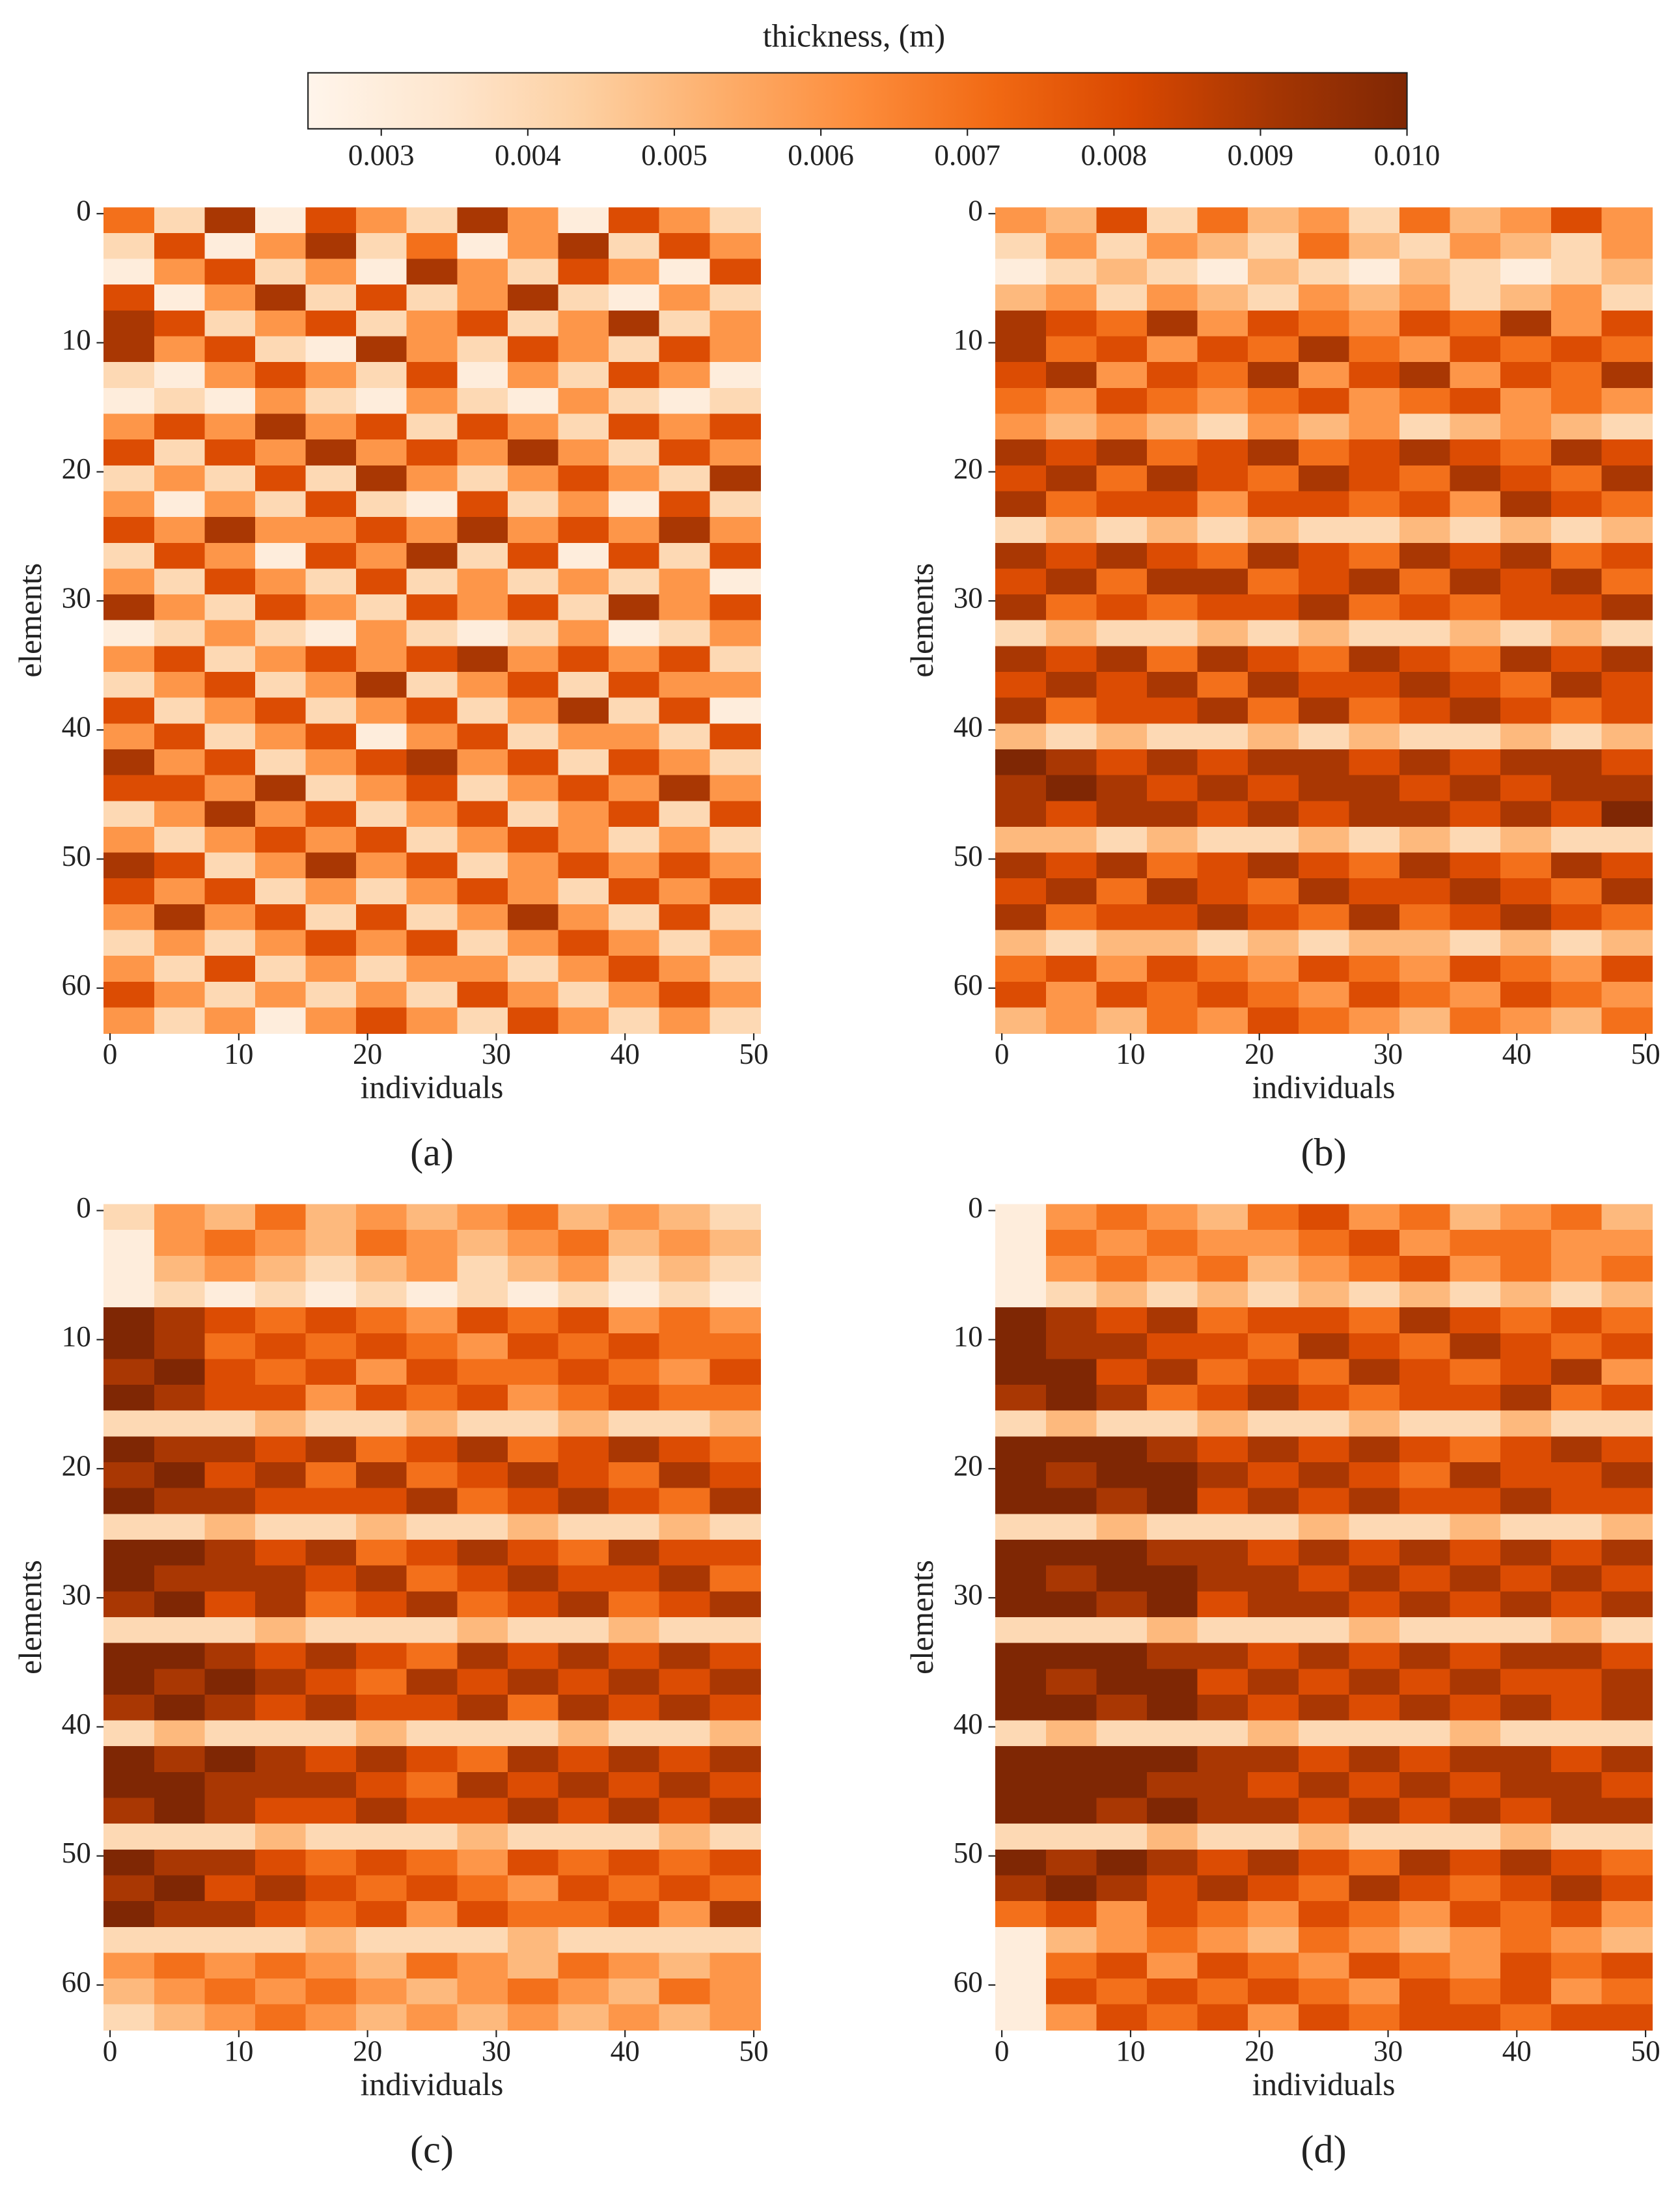 Image resolution: width=1680 pixels, height=2194 pixels. What do you see at coordinates (626, 1054) in the screenshot?
I see `x-tick-label: 40` at bounding box center [626, 1054].